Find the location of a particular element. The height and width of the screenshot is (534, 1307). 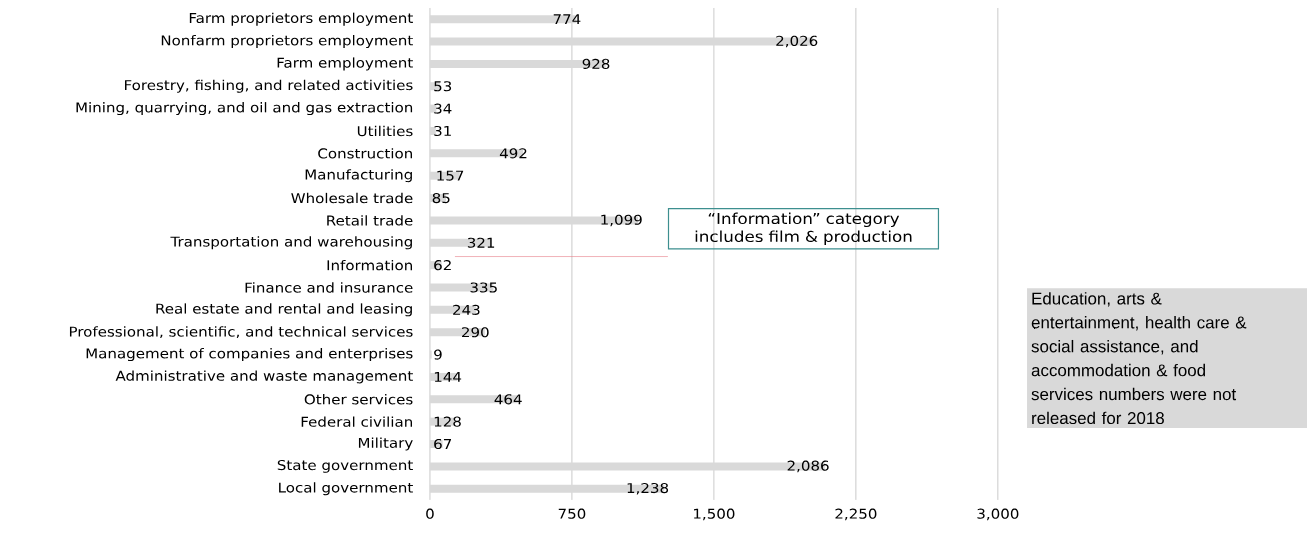

data-label: 67 is located at coordinates (443, 444).